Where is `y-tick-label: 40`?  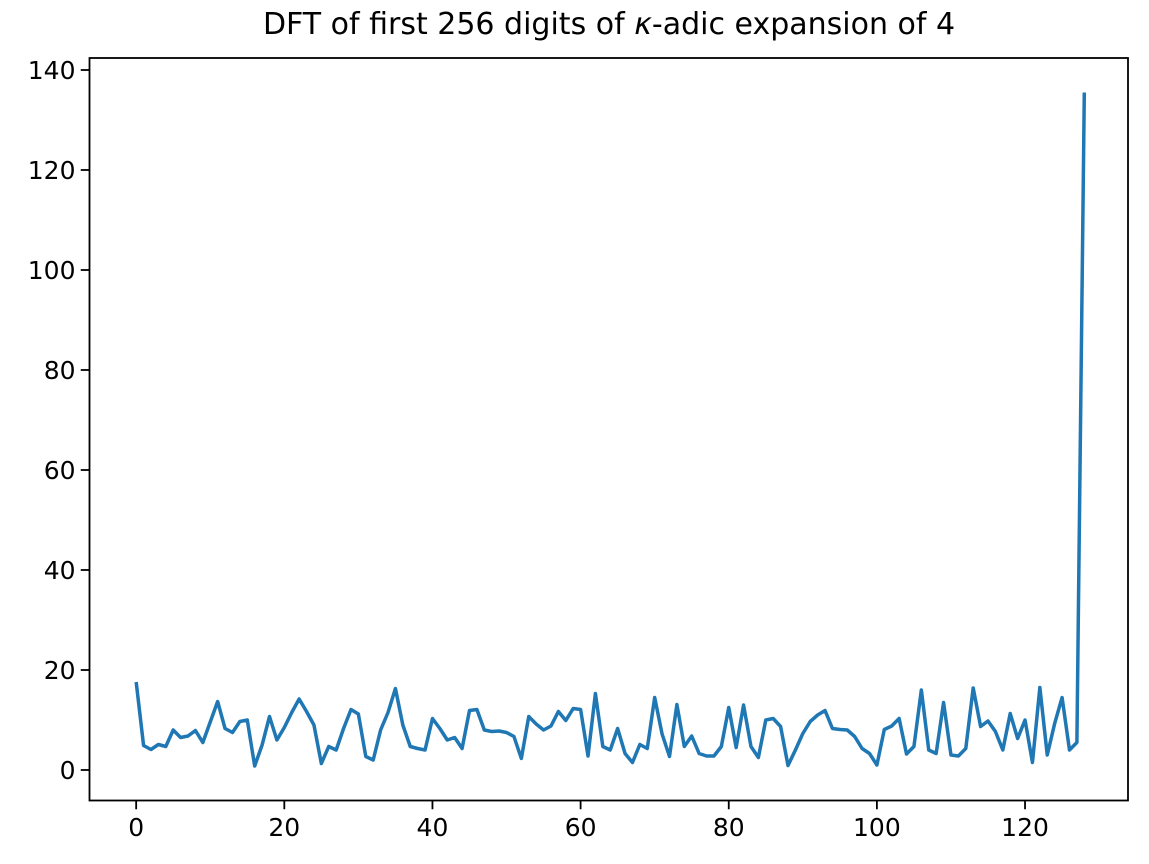
y-tick-label: 40 is located at coordinates (60, 570).